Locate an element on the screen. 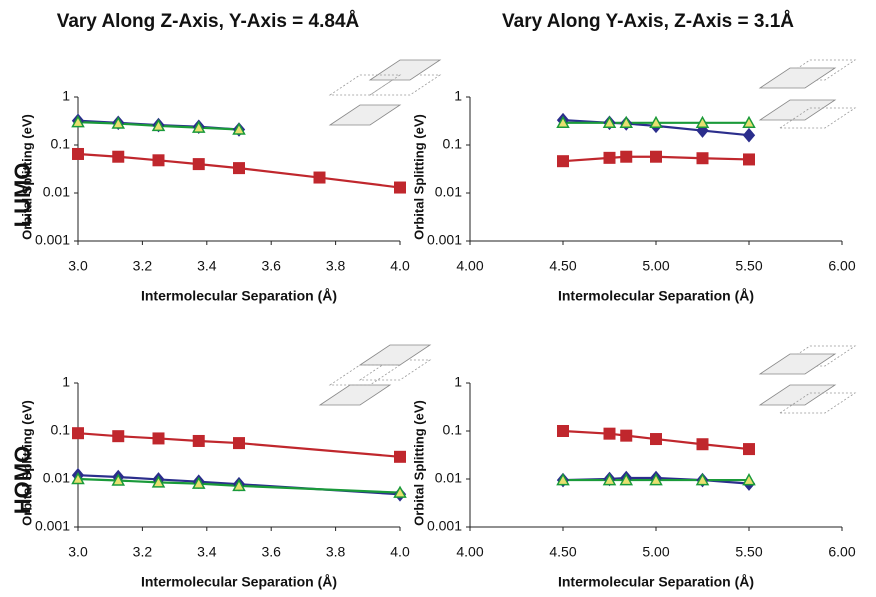 The height and width of the screenshot is (597, 876). row-label: HOMO is located at coordinates (22, 480).